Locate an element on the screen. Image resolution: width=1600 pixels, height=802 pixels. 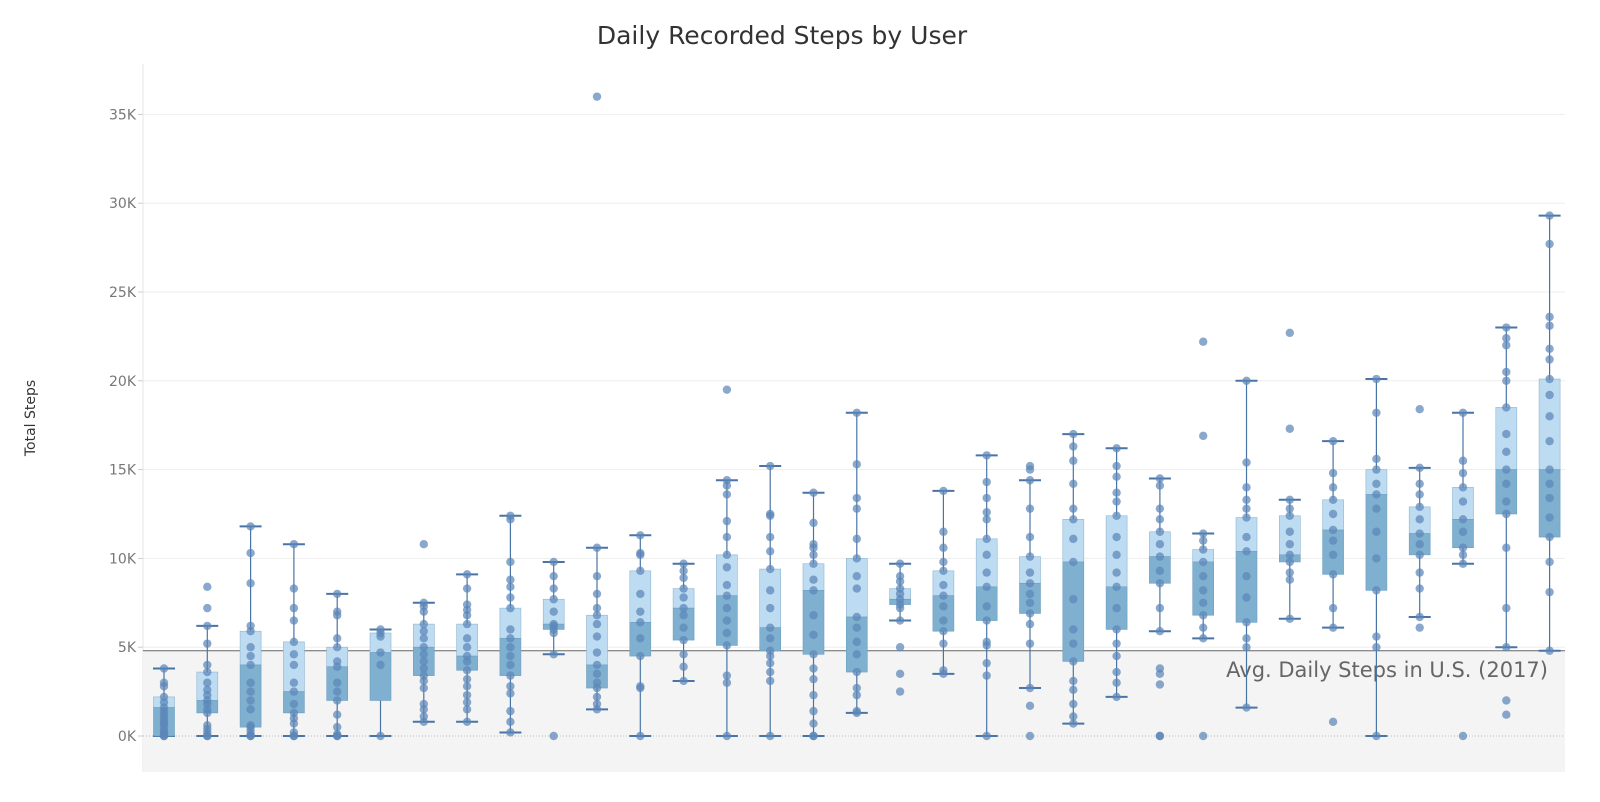
y-tick-label: 15K is located at coordinates (123, 471).